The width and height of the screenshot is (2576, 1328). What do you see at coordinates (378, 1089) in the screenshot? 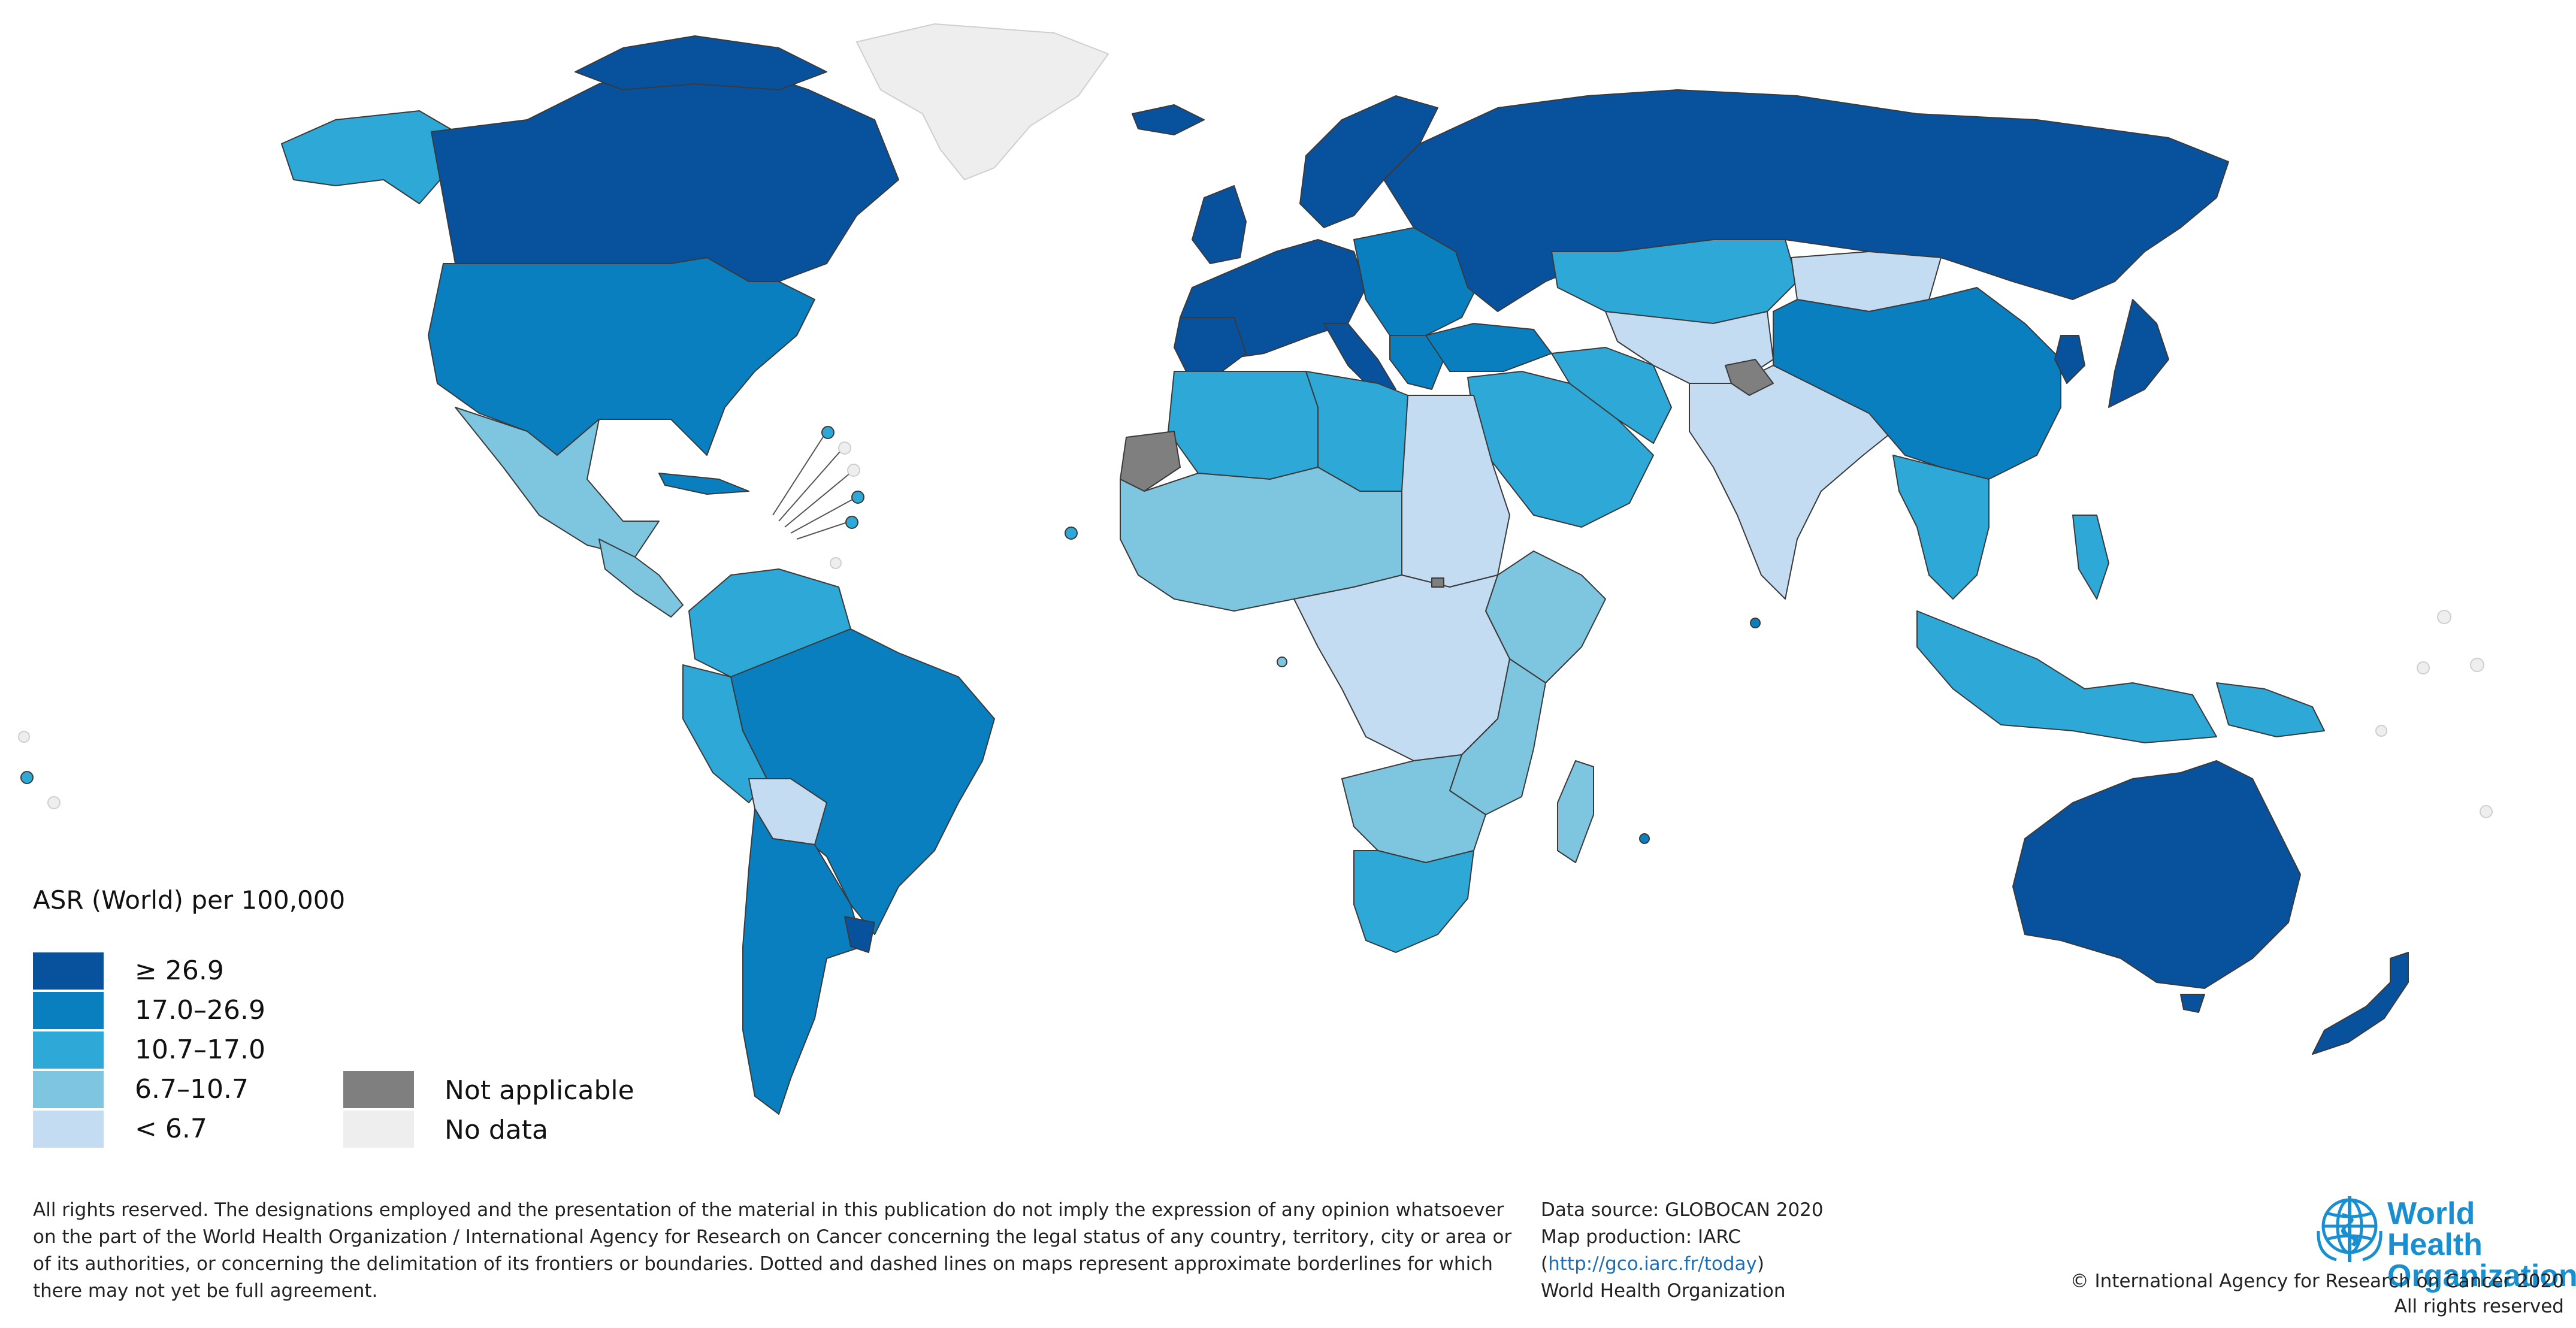
I see `legend-swatch-not-applicable` at bounding box center [378, 1089].